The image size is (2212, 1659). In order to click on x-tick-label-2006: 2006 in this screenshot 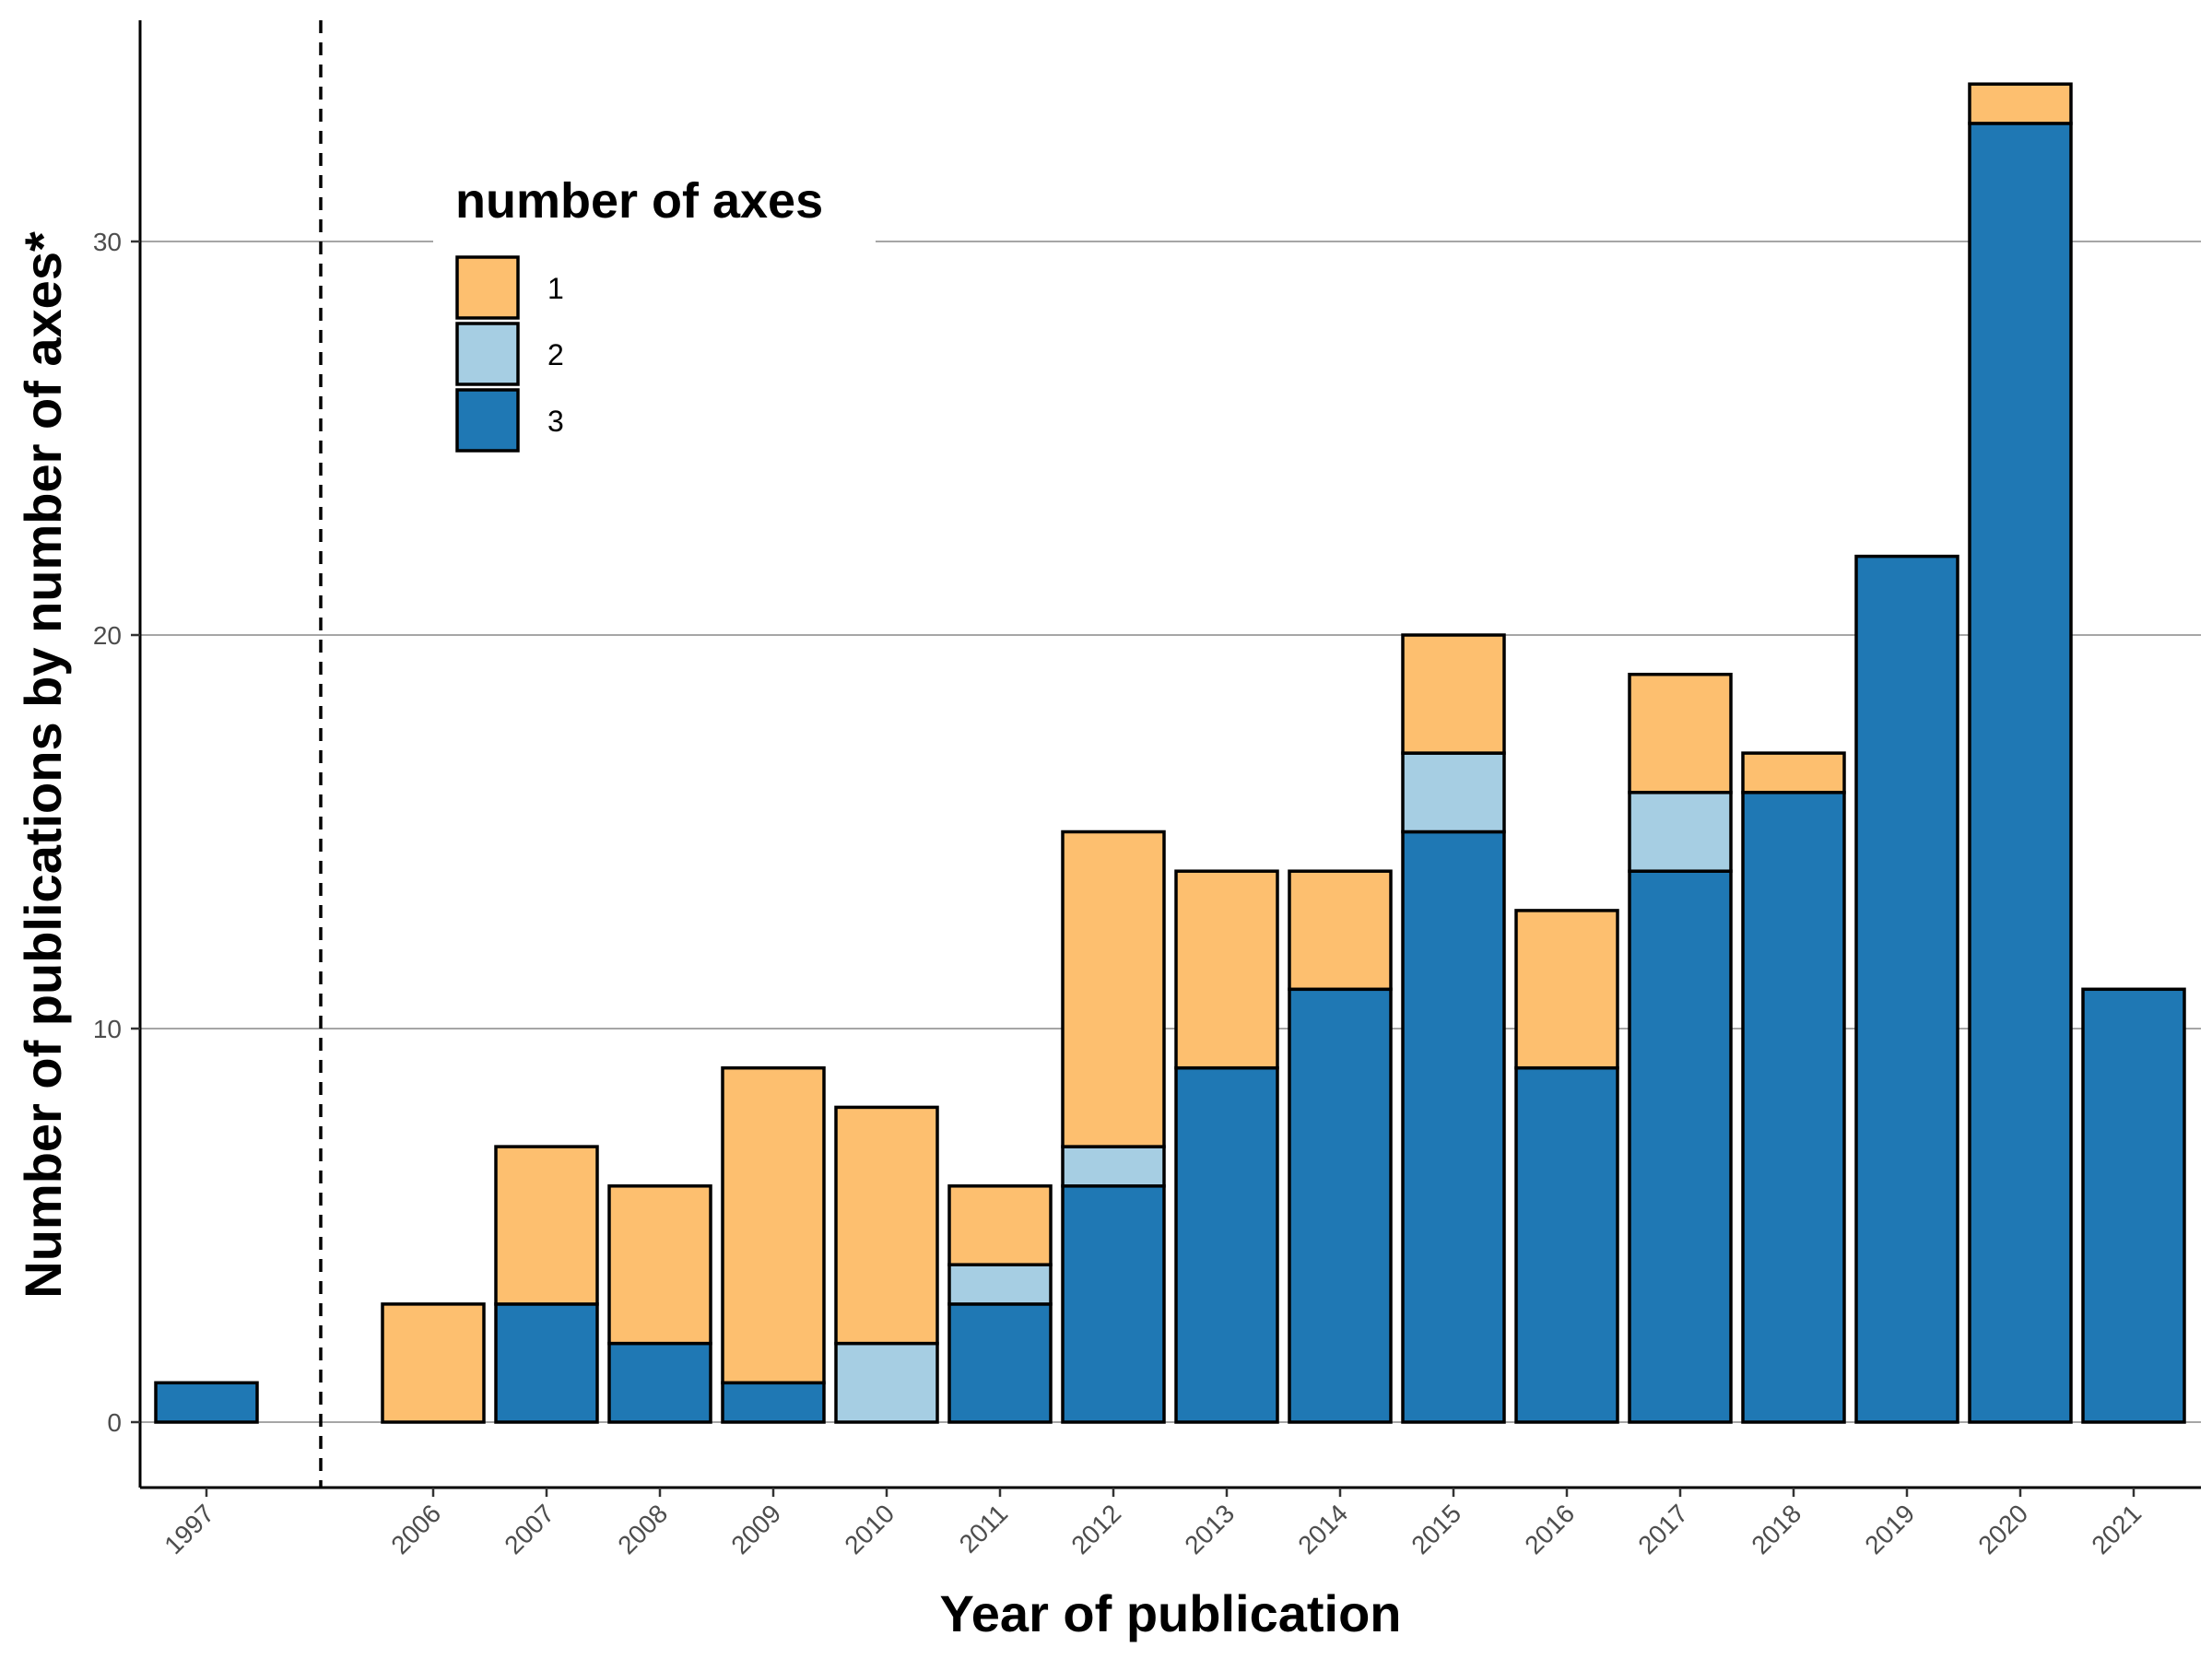, I will do `click(415, 1529)`.